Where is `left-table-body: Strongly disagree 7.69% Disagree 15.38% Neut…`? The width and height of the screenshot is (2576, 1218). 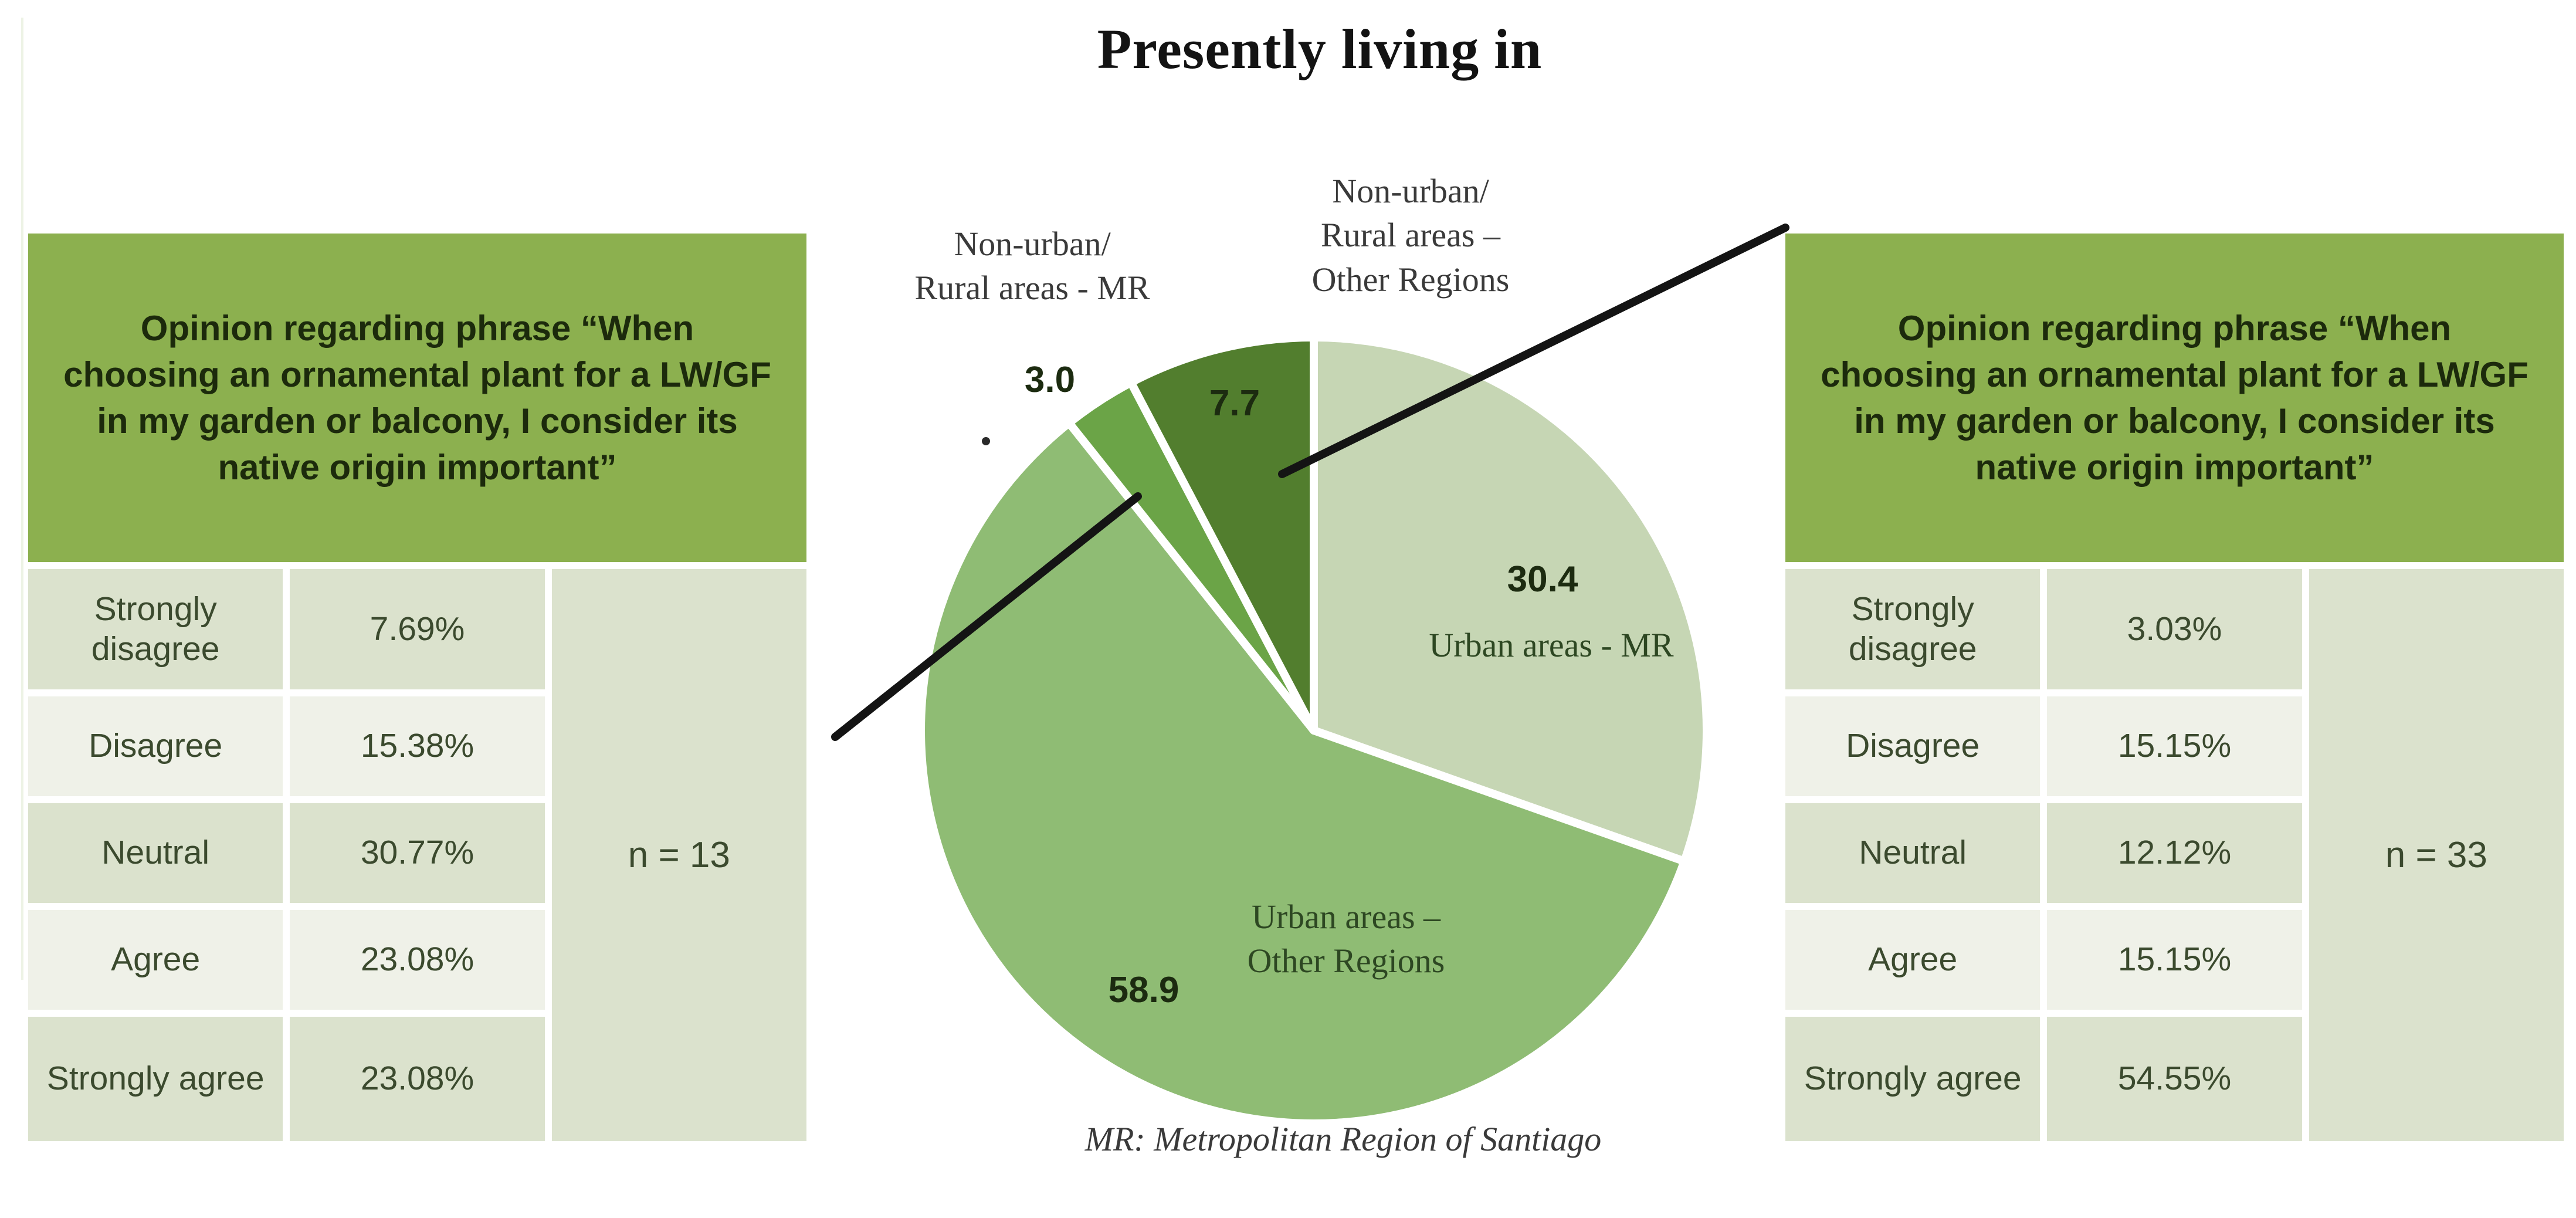 left-table-body: Strongly disagree 7.69% Disagree 15.38% Neut… is located at coordinates (417, 855).